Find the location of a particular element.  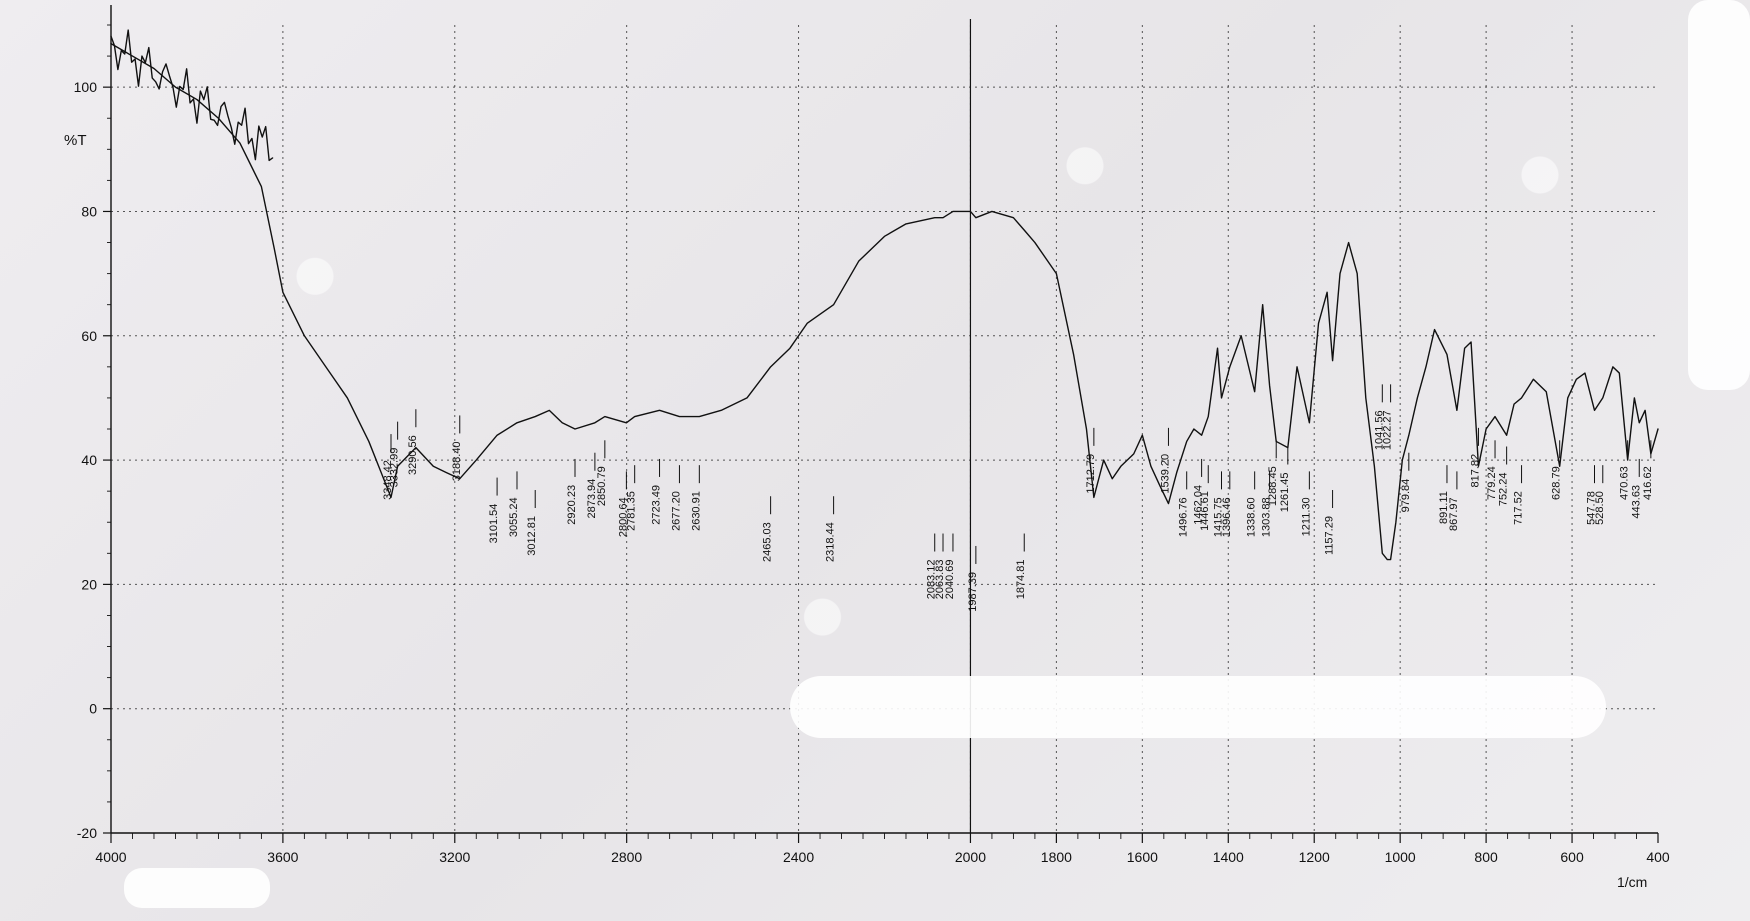

peak-label: 779.24 is located at coordinates (1492, 483).